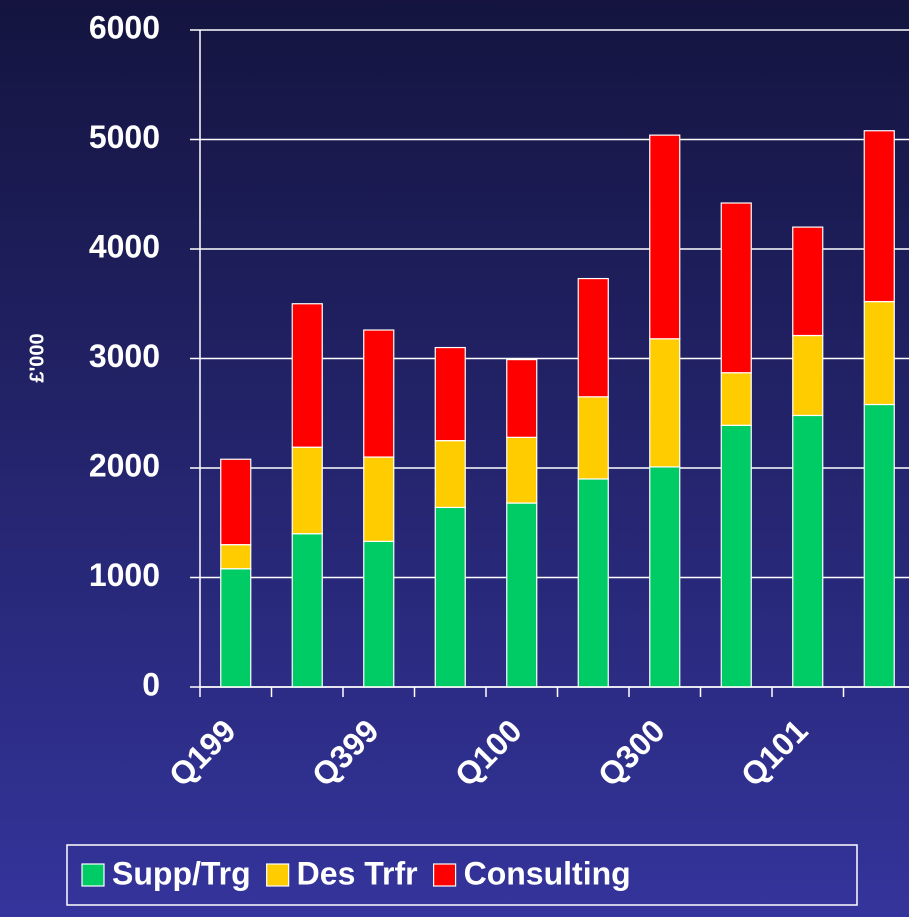 The image size is (909, 917). What do you see at coordinates (124, 575) in the screenshot?
I see `y-tick-label: 1000` at bounding box center [124, 575].